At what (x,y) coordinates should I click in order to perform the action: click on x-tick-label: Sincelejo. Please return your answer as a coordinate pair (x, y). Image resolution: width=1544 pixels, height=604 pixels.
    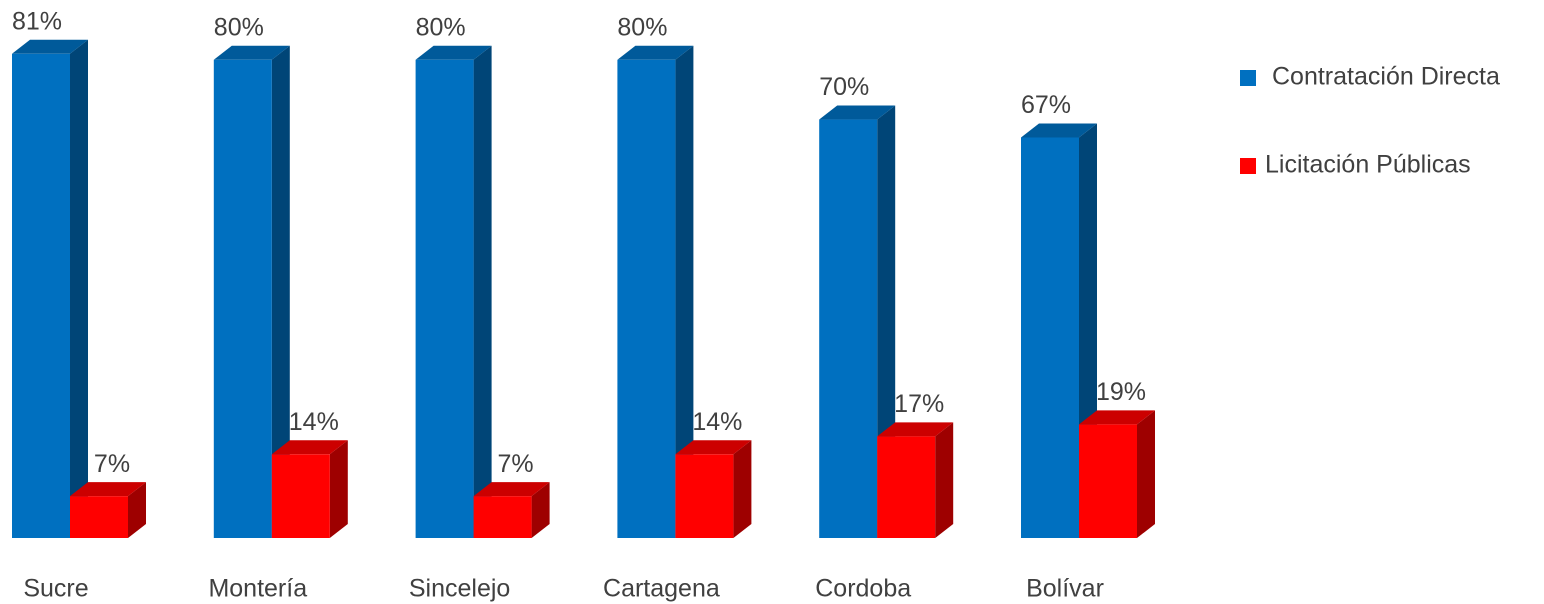
    Looking at the image, I should click on (459, 589).